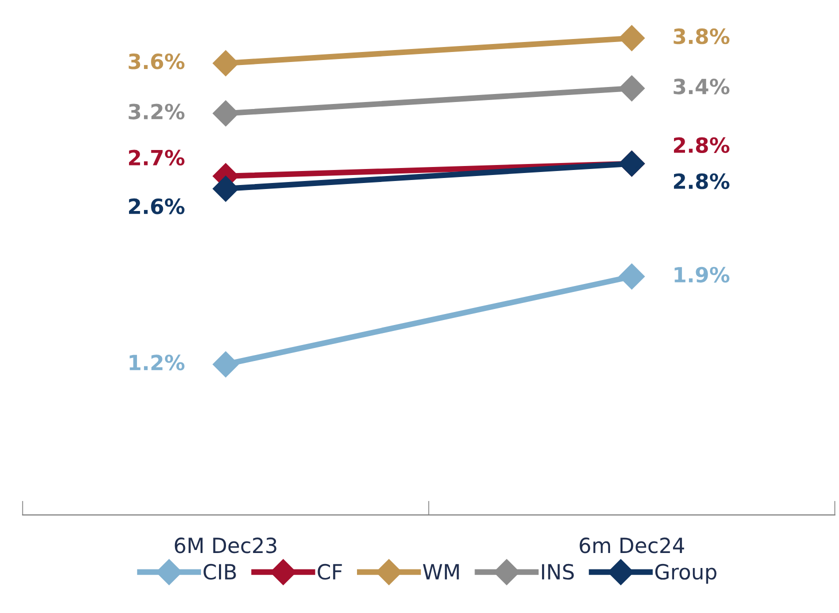 This screenshot has width=839, height=613. What do you see at coordinates (220, 572) in the screenshot?
I see `legend-label: CIB` at bounding box center [220, 572].